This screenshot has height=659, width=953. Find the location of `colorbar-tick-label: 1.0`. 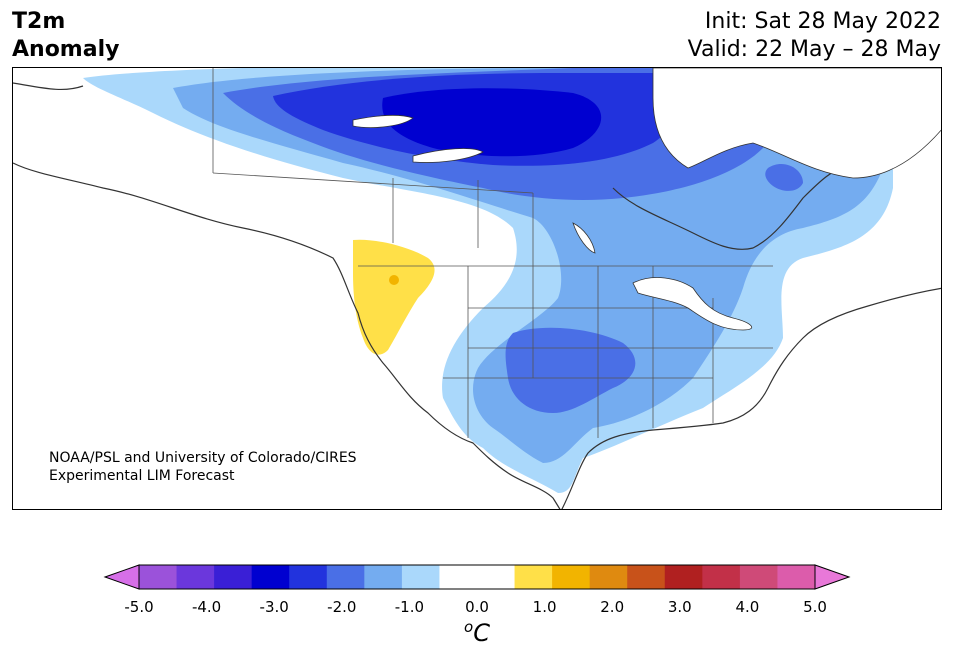

colorbar-tick-label: 1.0 is located at coordinates (544, 607).